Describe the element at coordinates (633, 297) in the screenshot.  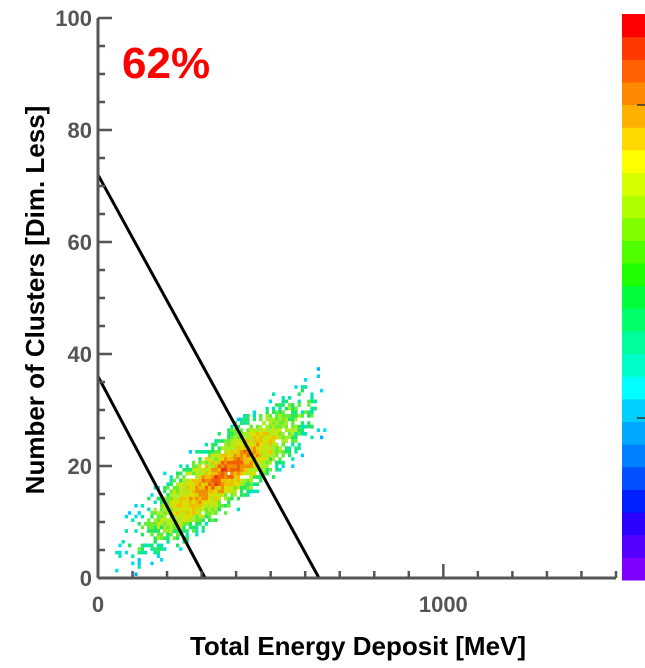
I see `colorbar` at that location.